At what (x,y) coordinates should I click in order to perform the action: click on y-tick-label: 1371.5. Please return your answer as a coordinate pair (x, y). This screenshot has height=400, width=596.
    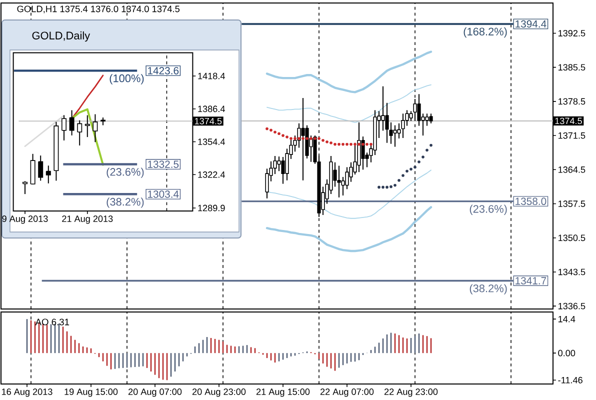
    Looking at the image, I should click on (572, 135).